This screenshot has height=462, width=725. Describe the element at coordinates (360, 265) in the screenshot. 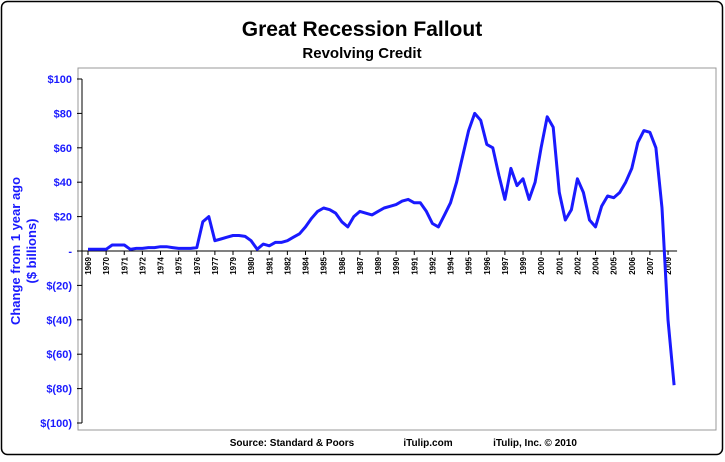

I see `x-tick-label: 1987` at that location.